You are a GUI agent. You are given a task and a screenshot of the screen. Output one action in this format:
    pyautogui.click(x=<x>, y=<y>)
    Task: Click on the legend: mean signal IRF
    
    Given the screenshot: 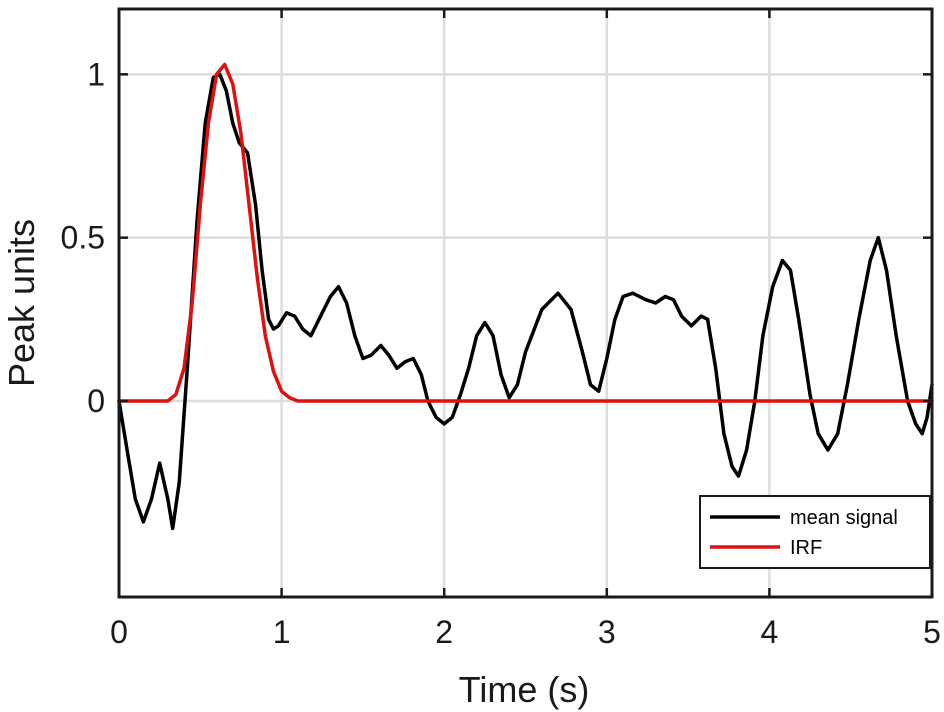 What is the action you would take?
    pyautogui.click(x=815, y=532)
    